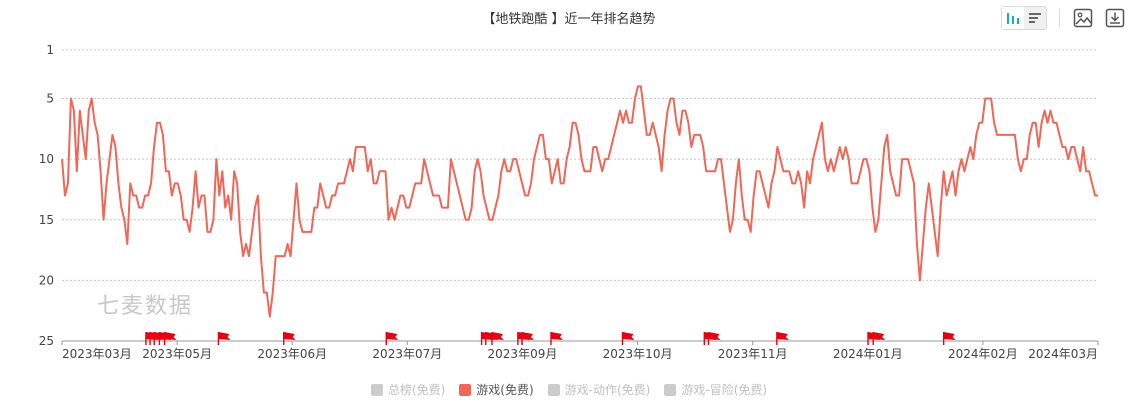 The image size is (1138, 403). I want to click on bar-chart-icon, so click(1013, 18).